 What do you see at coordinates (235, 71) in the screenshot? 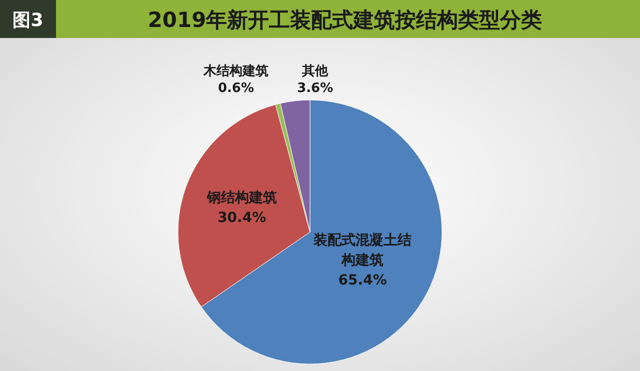
I see `slice-label: 木结构建筑` at bounding box center [235, 71].